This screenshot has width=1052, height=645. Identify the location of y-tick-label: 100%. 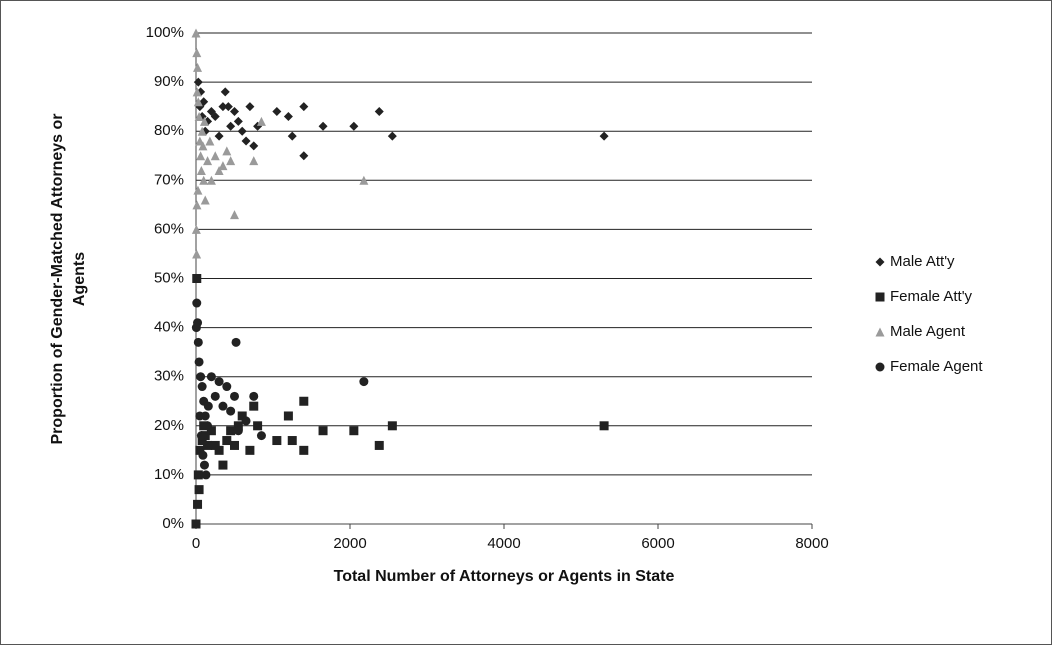
(165, 32).